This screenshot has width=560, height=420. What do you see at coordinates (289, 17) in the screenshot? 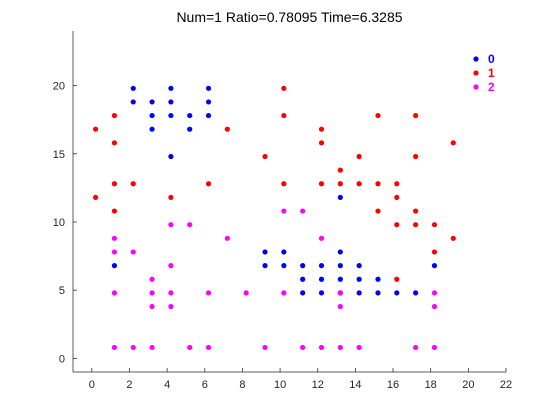
I see `chart-title: Num=1 Ratio=0.78095 Time=6.3285` at bounding box center [289, 17].